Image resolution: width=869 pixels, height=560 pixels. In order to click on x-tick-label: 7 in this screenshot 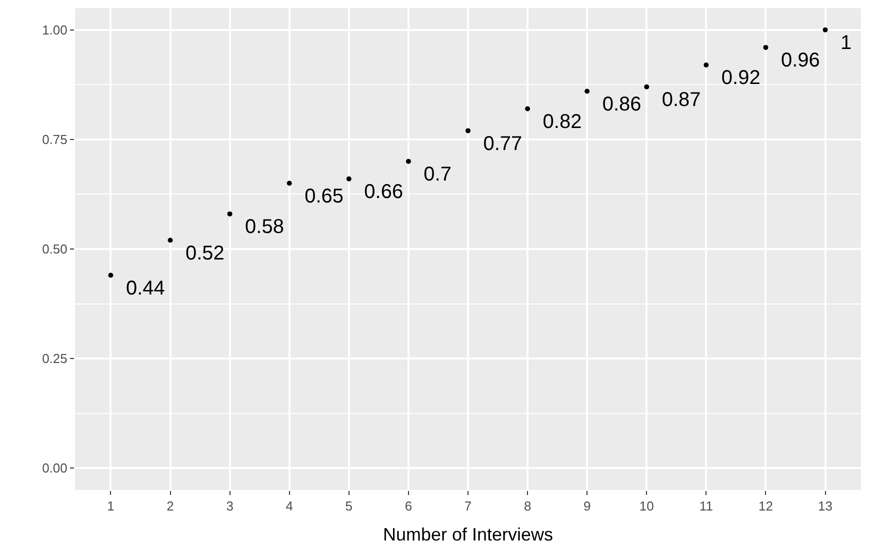, I will do `click(468, 506)`.